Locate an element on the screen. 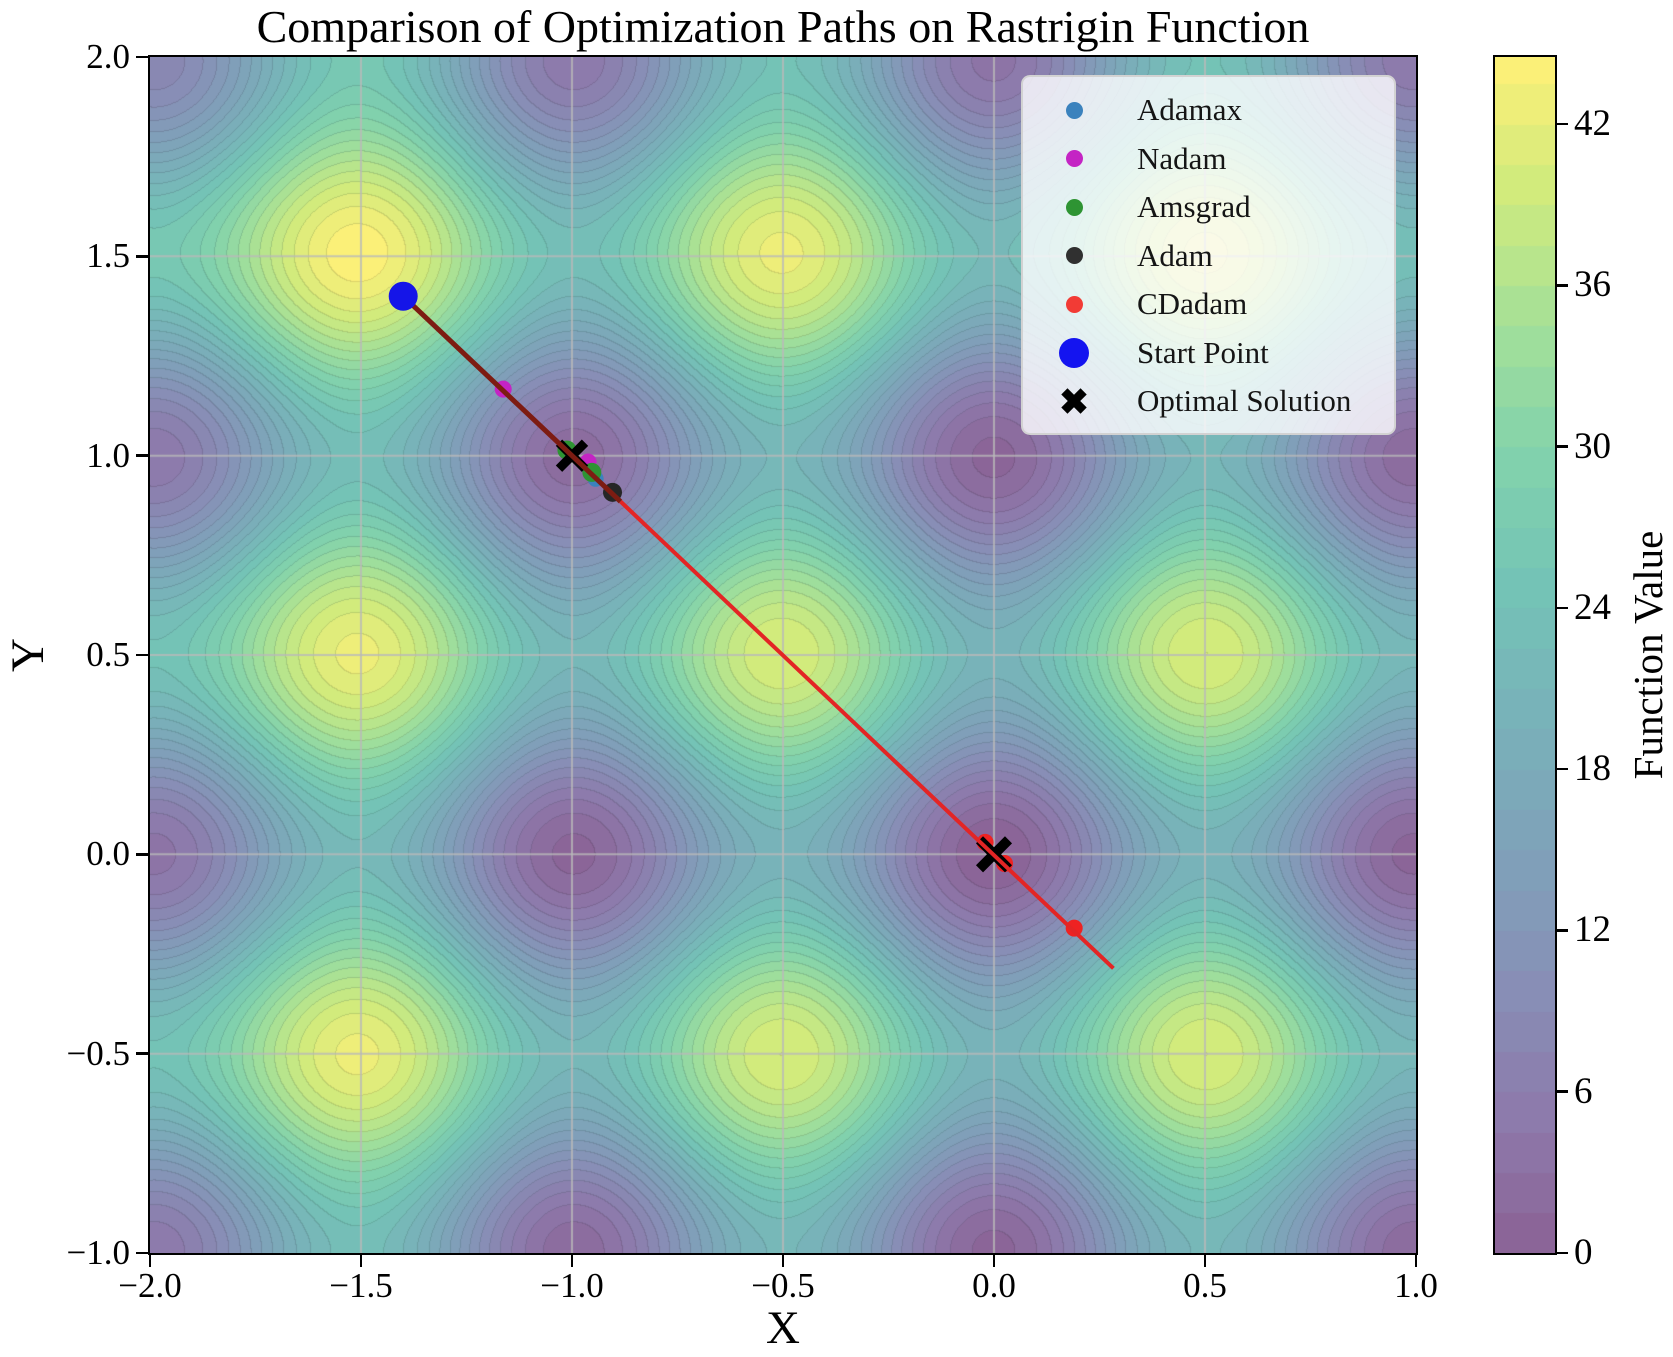  adam-marker-icon is located at coordinates (1074, 256).